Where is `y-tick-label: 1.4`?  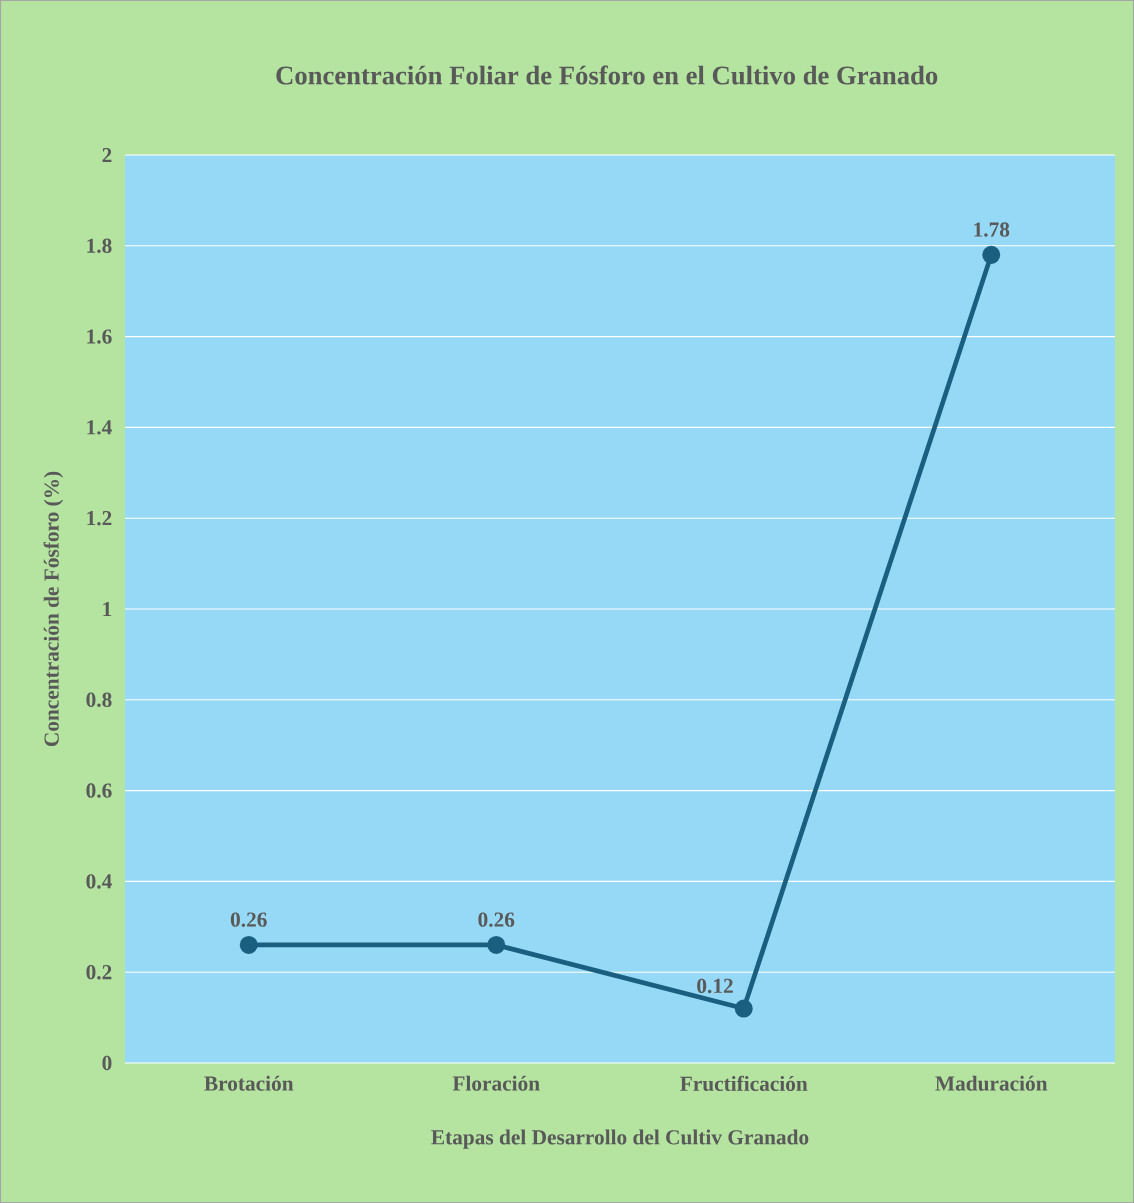 y-tick-label: 1.4 is located at coordinates (99, 427).